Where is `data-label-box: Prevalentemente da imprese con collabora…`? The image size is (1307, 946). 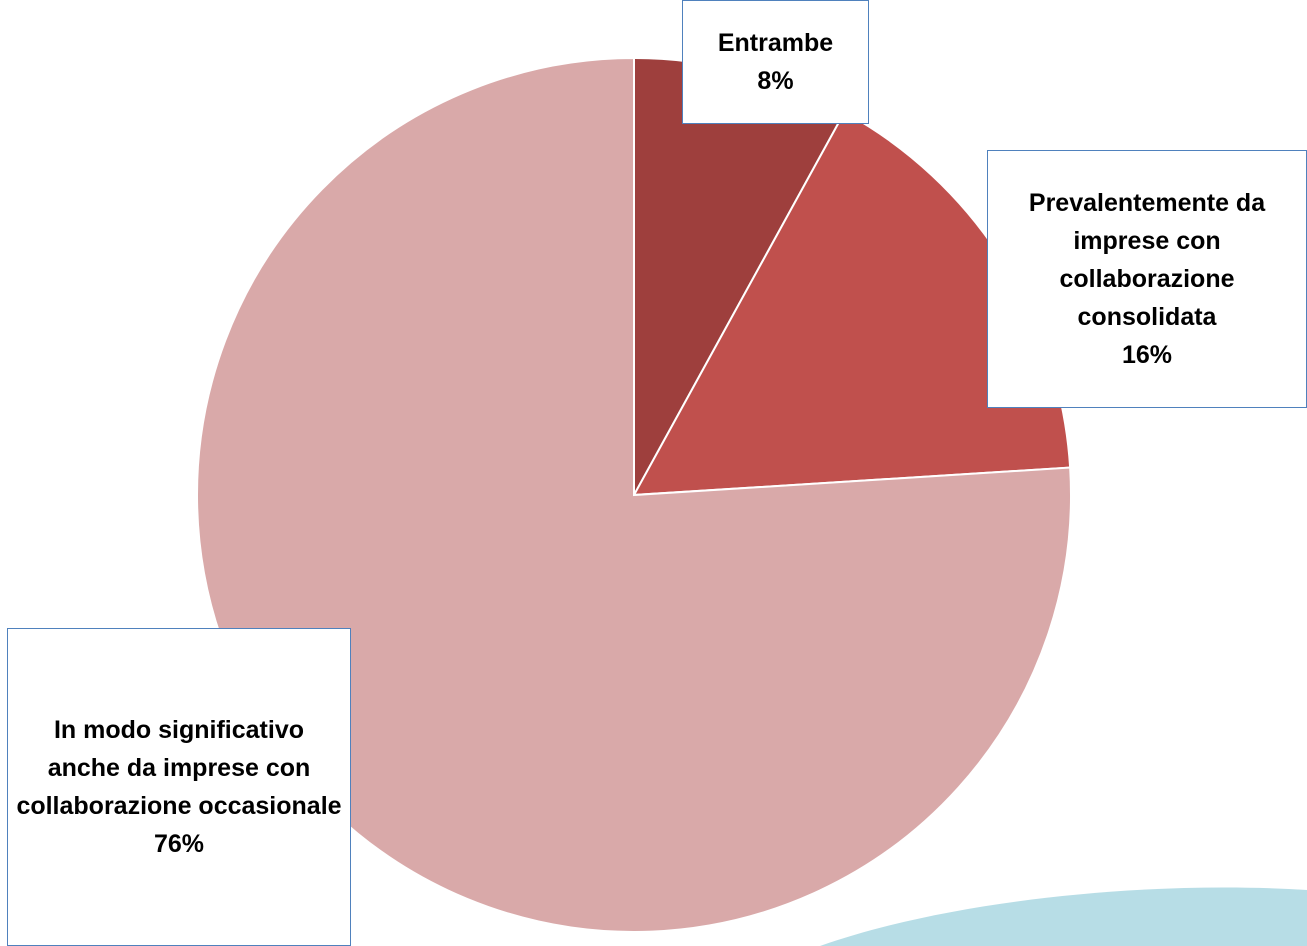 data-label-box: Prevalentemente da imprese con collabora… is located at coordinates (1147, 279).